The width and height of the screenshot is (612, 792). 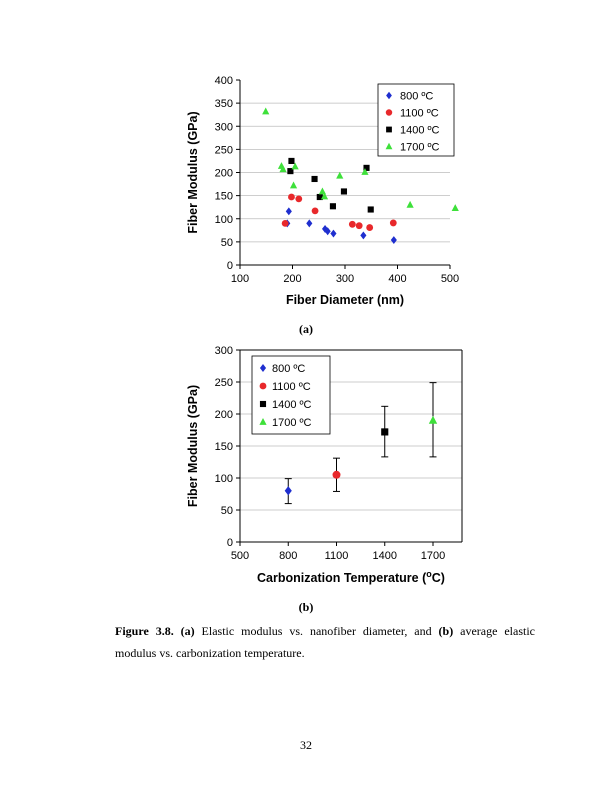 What do you see at coordinates (306, 607) in the screenshot?
I see `subfigure-label-b: (b)` at bounding box center [306, 607].